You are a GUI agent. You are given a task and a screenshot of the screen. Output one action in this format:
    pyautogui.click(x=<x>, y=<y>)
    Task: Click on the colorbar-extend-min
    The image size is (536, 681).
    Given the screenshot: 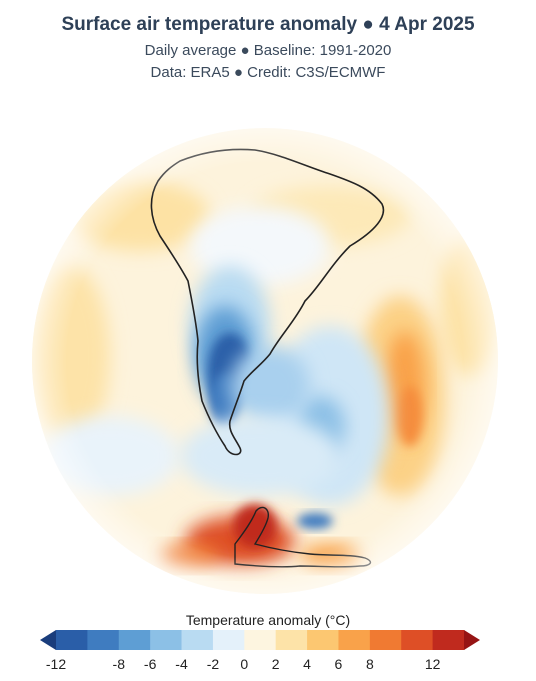 What is the action you would take?
    pyautogui.click(x=48, y=640)
    